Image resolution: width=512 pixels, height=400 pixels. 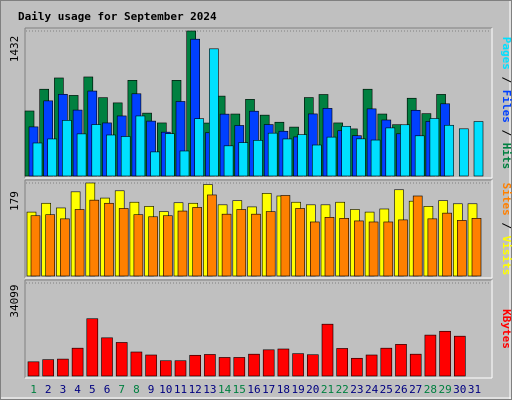 What do you see at coordinates (209, 389) in the screenshot?
I see `x-tick-label-13: 13` at bounding box center [209, 389].